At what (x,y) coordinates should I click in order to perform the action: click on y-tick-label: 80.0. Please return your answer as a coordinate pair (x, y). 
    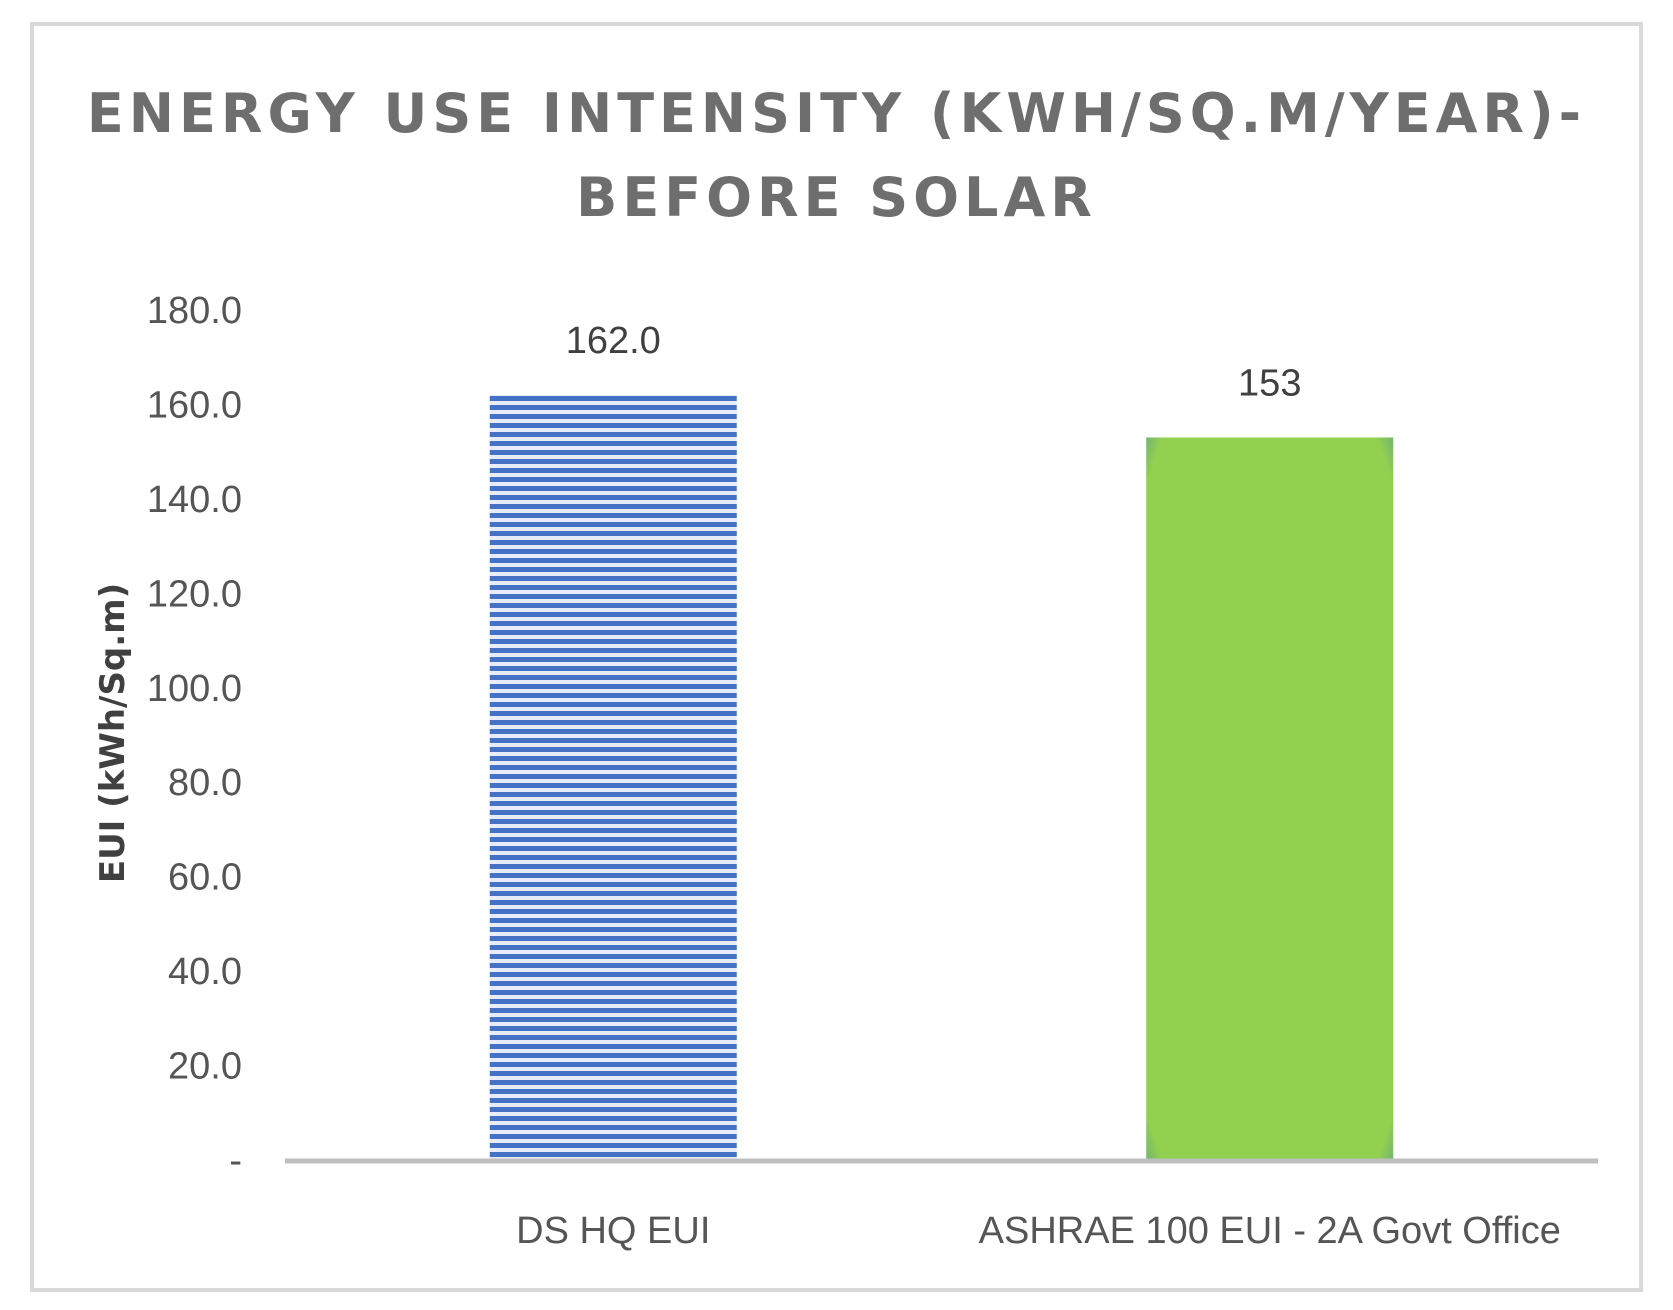
    Looking at the image, I should click on (205, 783).